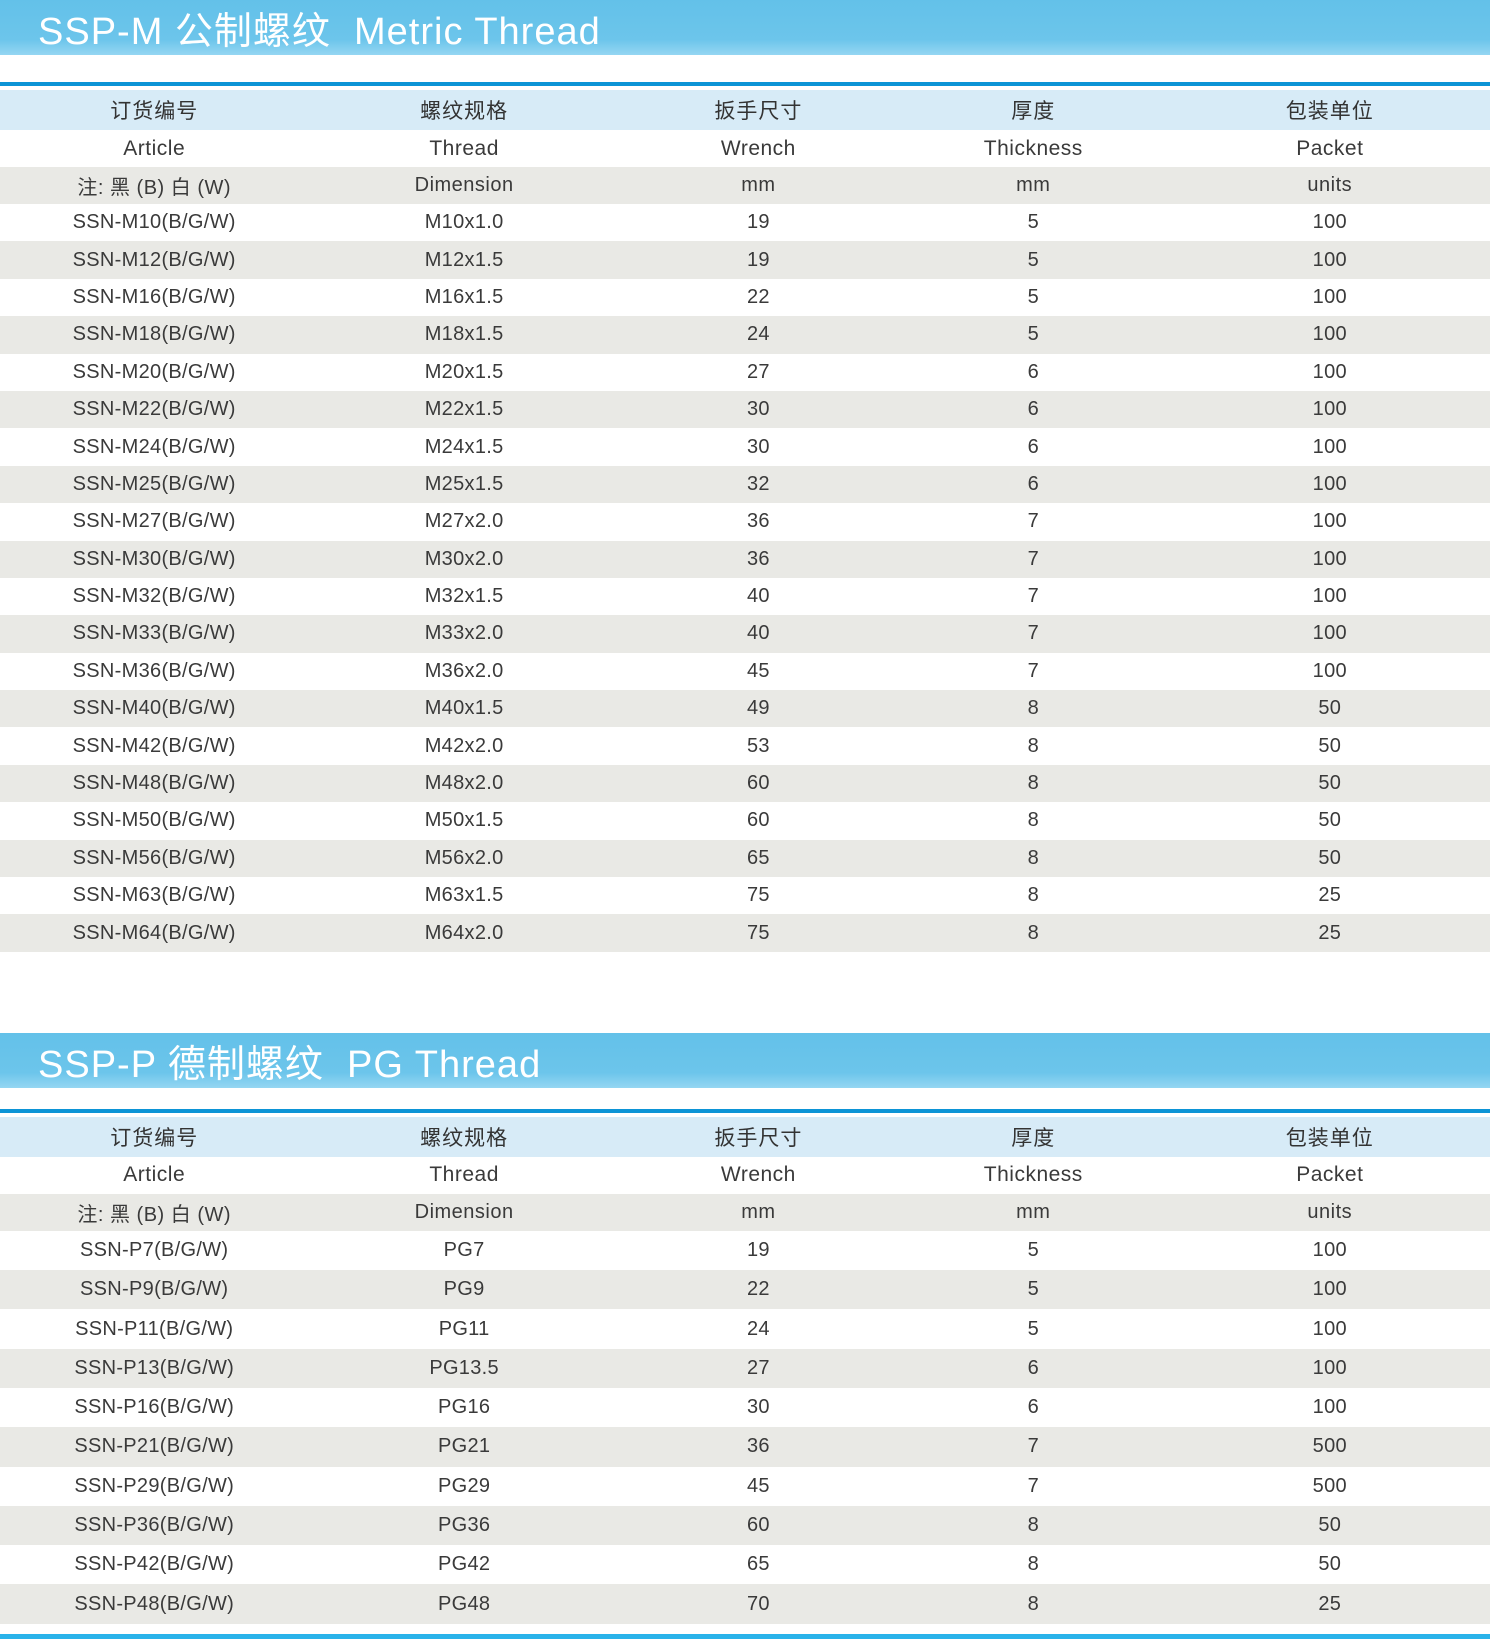 The image size is (1500, 1651). Describe the element at coordinates (464, 111) in the screenshot. I see `col-header-thread-zh: 螺纹规格` at that location.